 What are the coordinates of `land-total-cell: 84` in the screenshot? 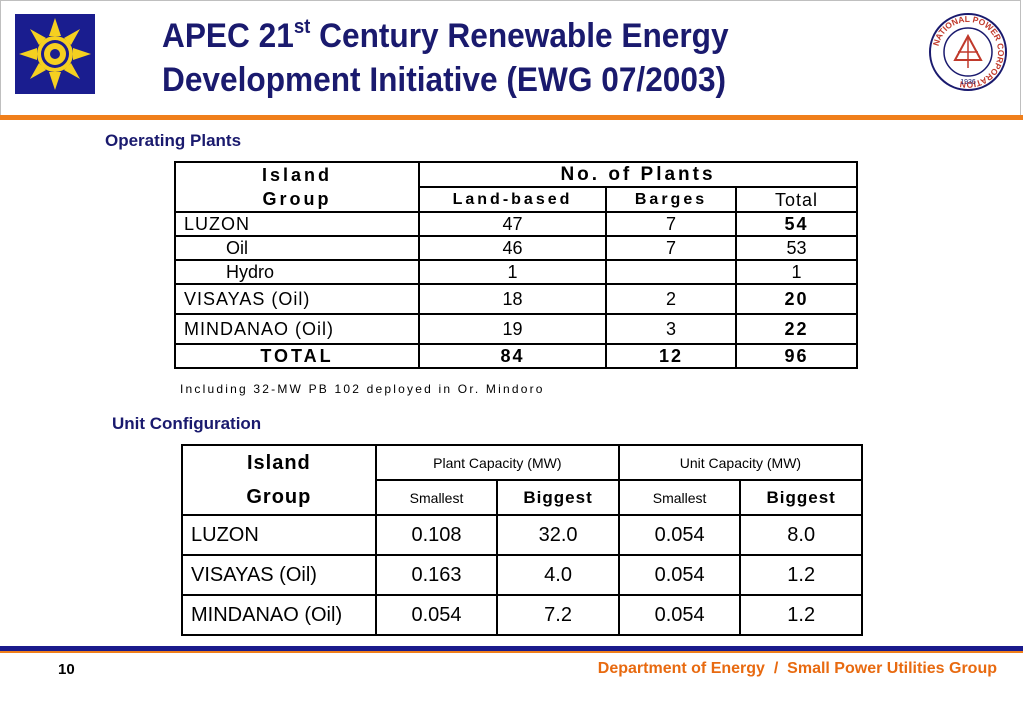 It's located at (512, 356).